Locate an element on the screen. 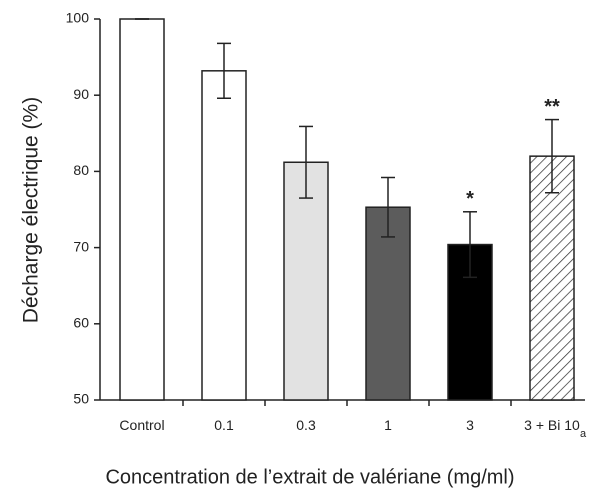 This screenshot has height=495, width=589. x-tick-label: 3 + Bi 10 is located at coordinates (552, 425).